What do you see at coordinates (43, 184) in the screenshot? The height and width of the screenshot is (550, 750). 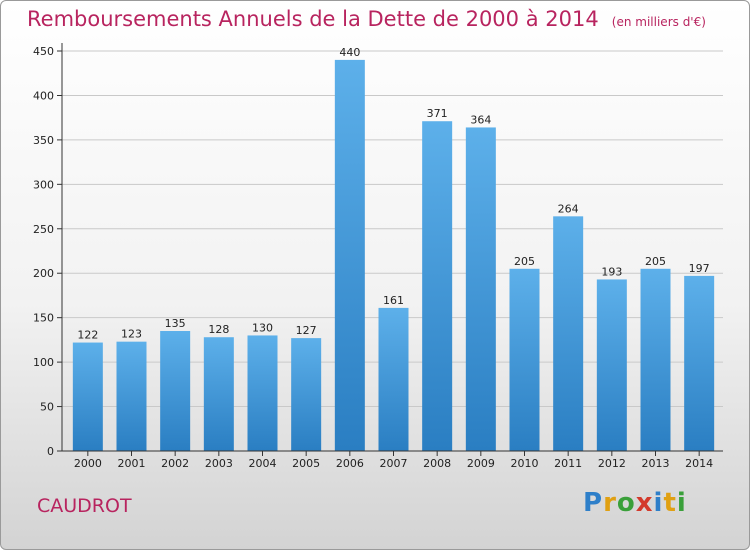 I see `y-tick-label: 300` at bounding box center [43, 184].